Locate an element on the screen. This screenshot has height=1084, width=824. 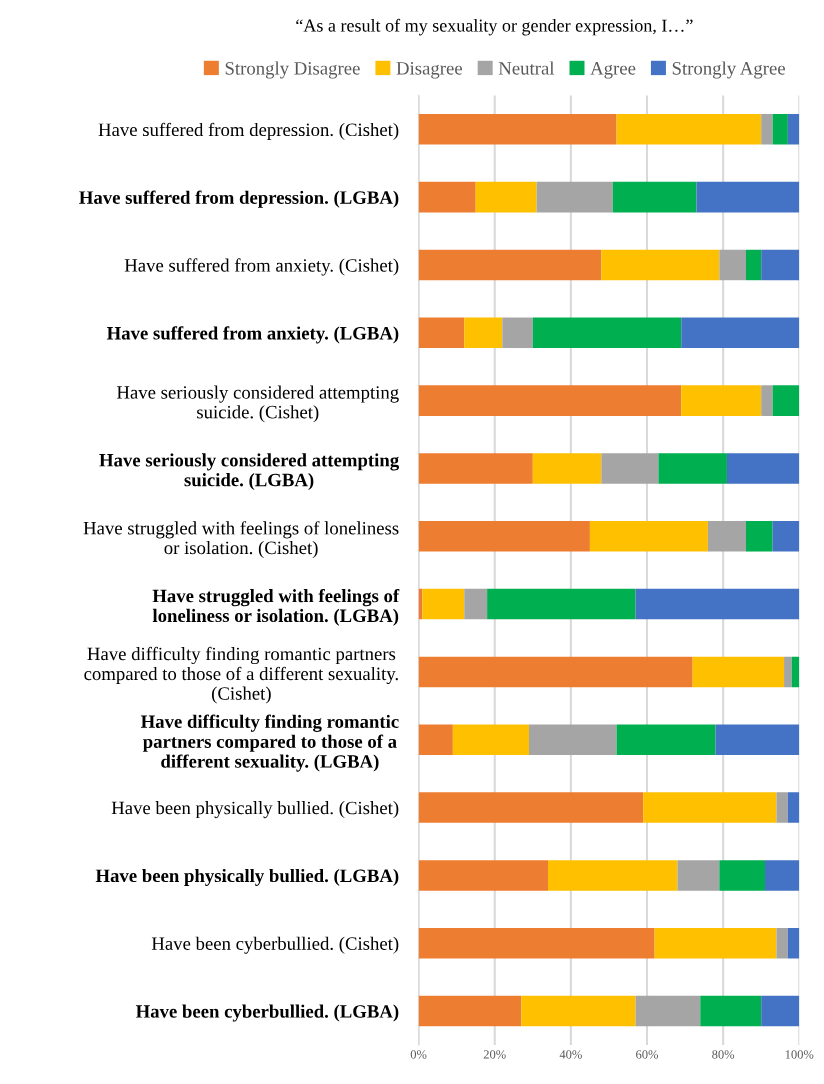
chart-title: “As a result of my sexuality or gender expression, I…” is located at coordinates (494, 27).